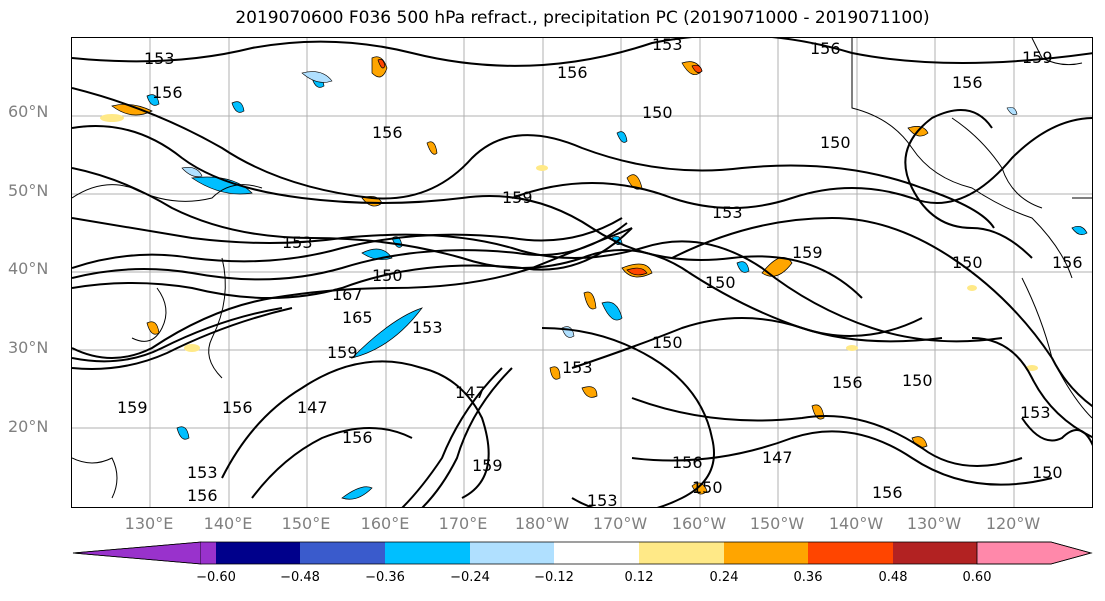 This screenshot has height=601, width=1105. I want to click on lon-label: 150°E, so click(306, 523).